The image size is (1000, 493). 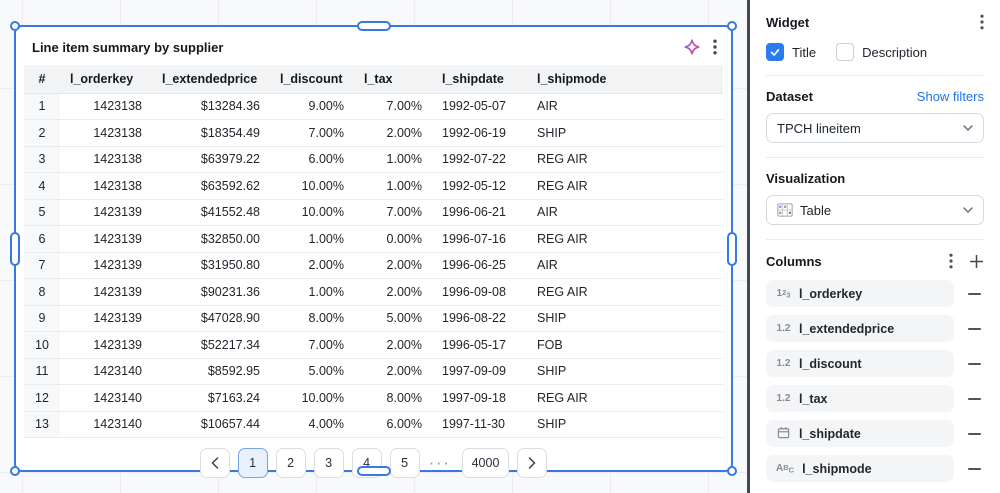 I want to click on dataset-select: TPCH lineitem, so click(x=875, y=128).